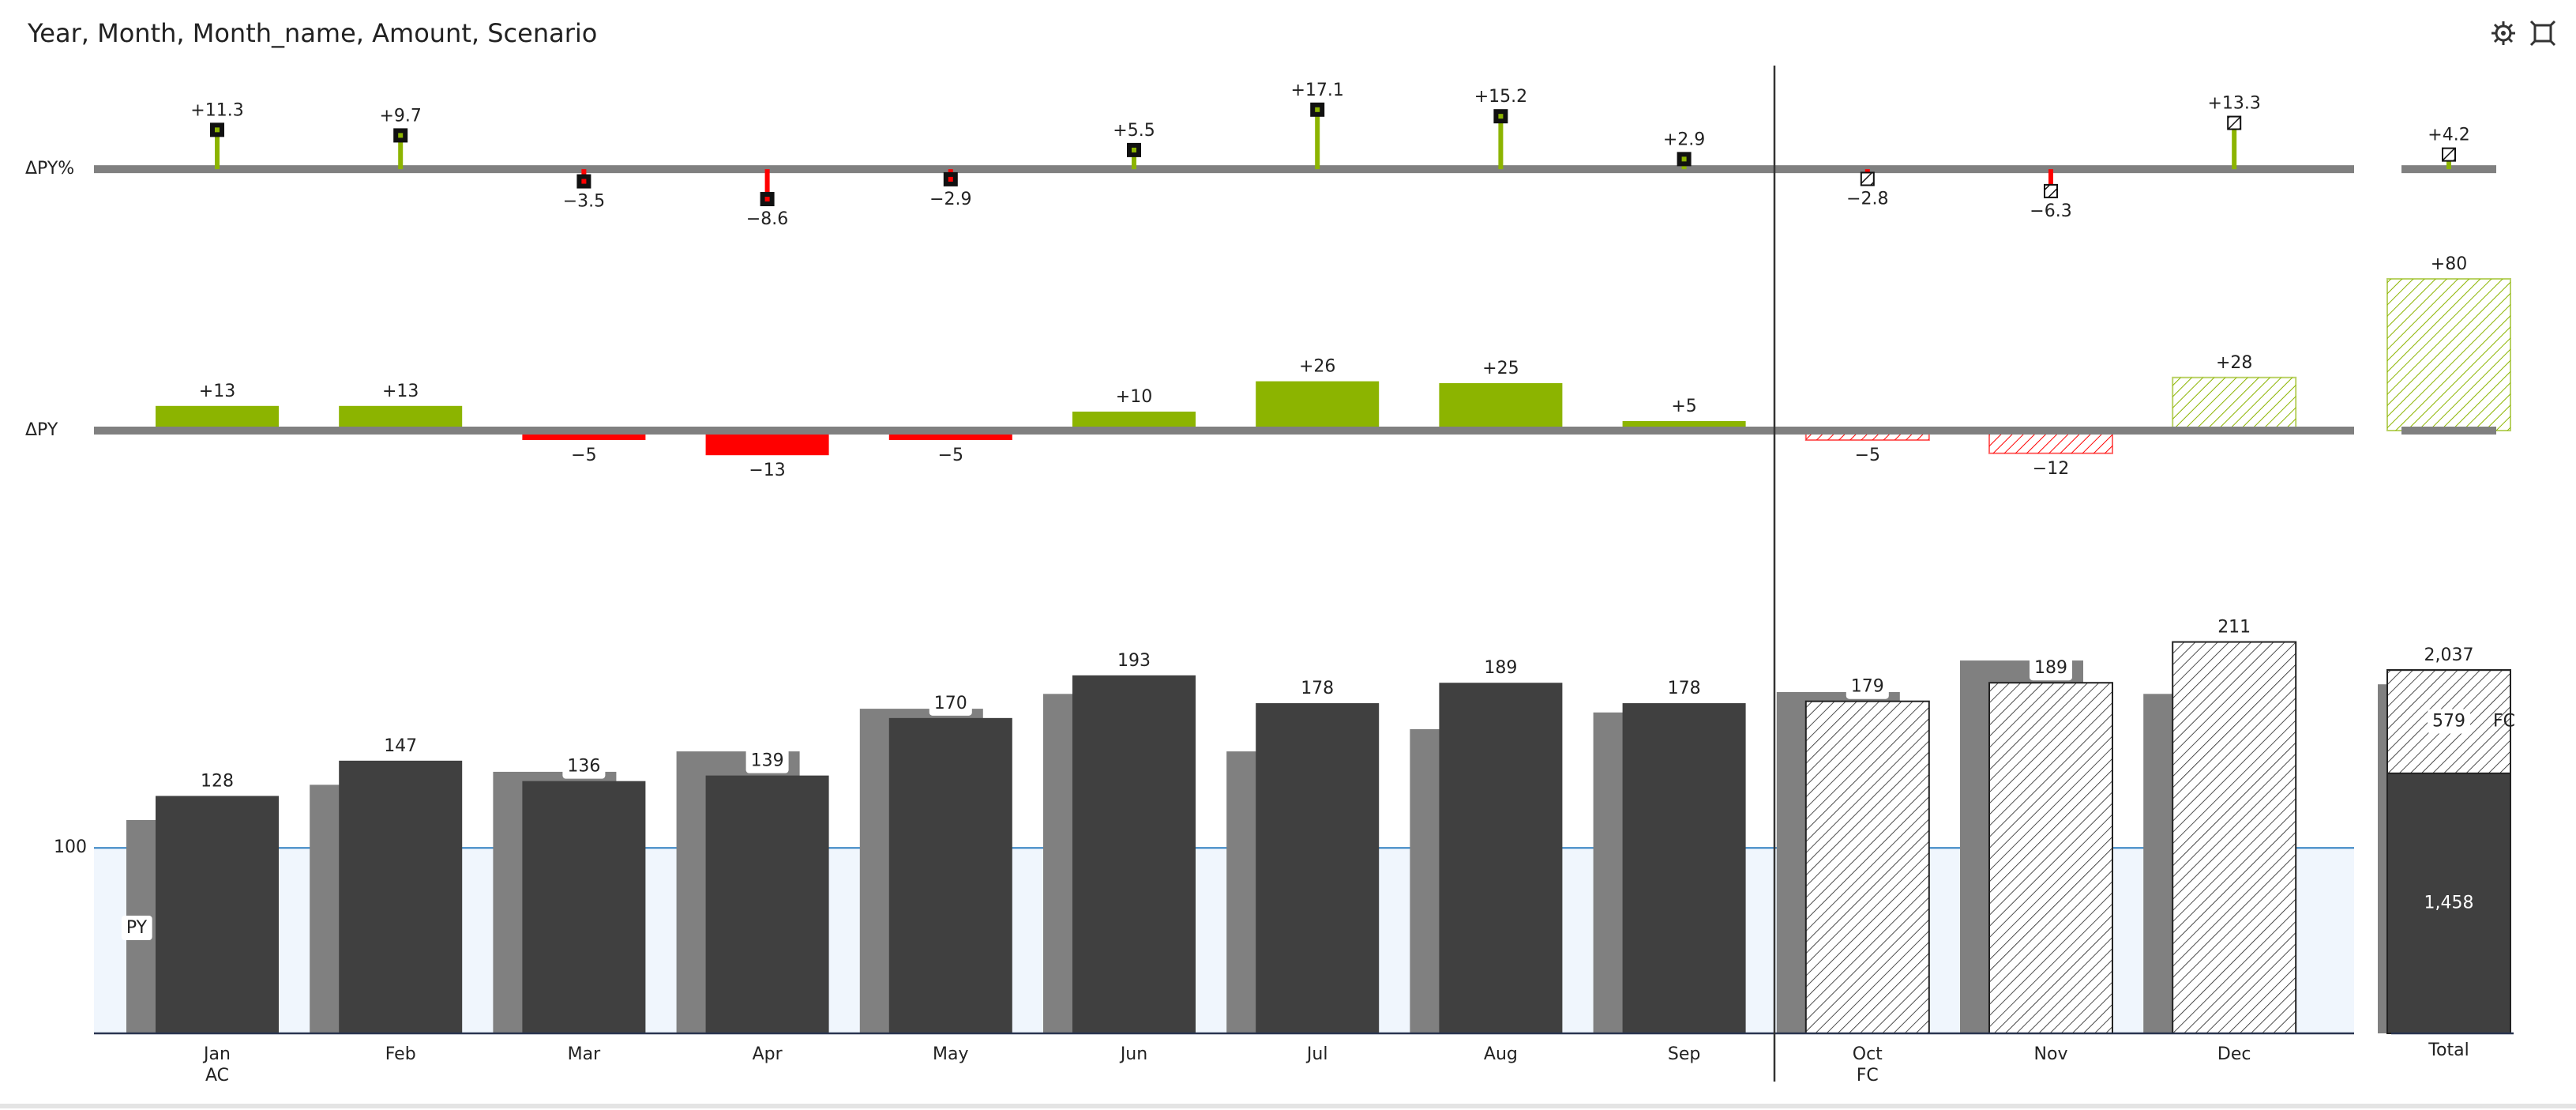 This screenshot has height=1110, width=2576. Describe the element at coordinates (1684, 139) in the screenshot. I see `value-label: +2.9` at that location.